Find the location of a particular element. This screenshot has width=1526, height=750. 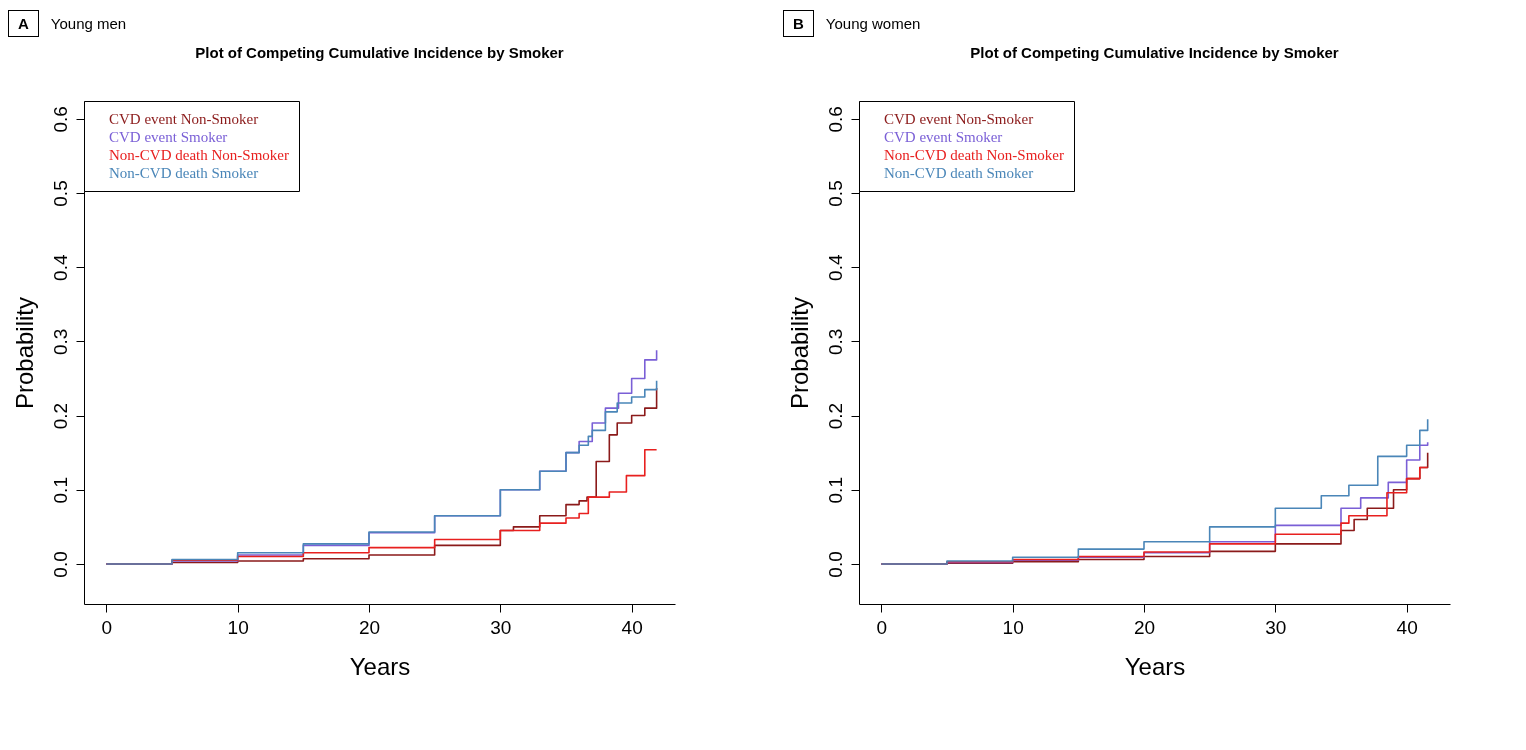

text: B is located at coordinates (798, 23).